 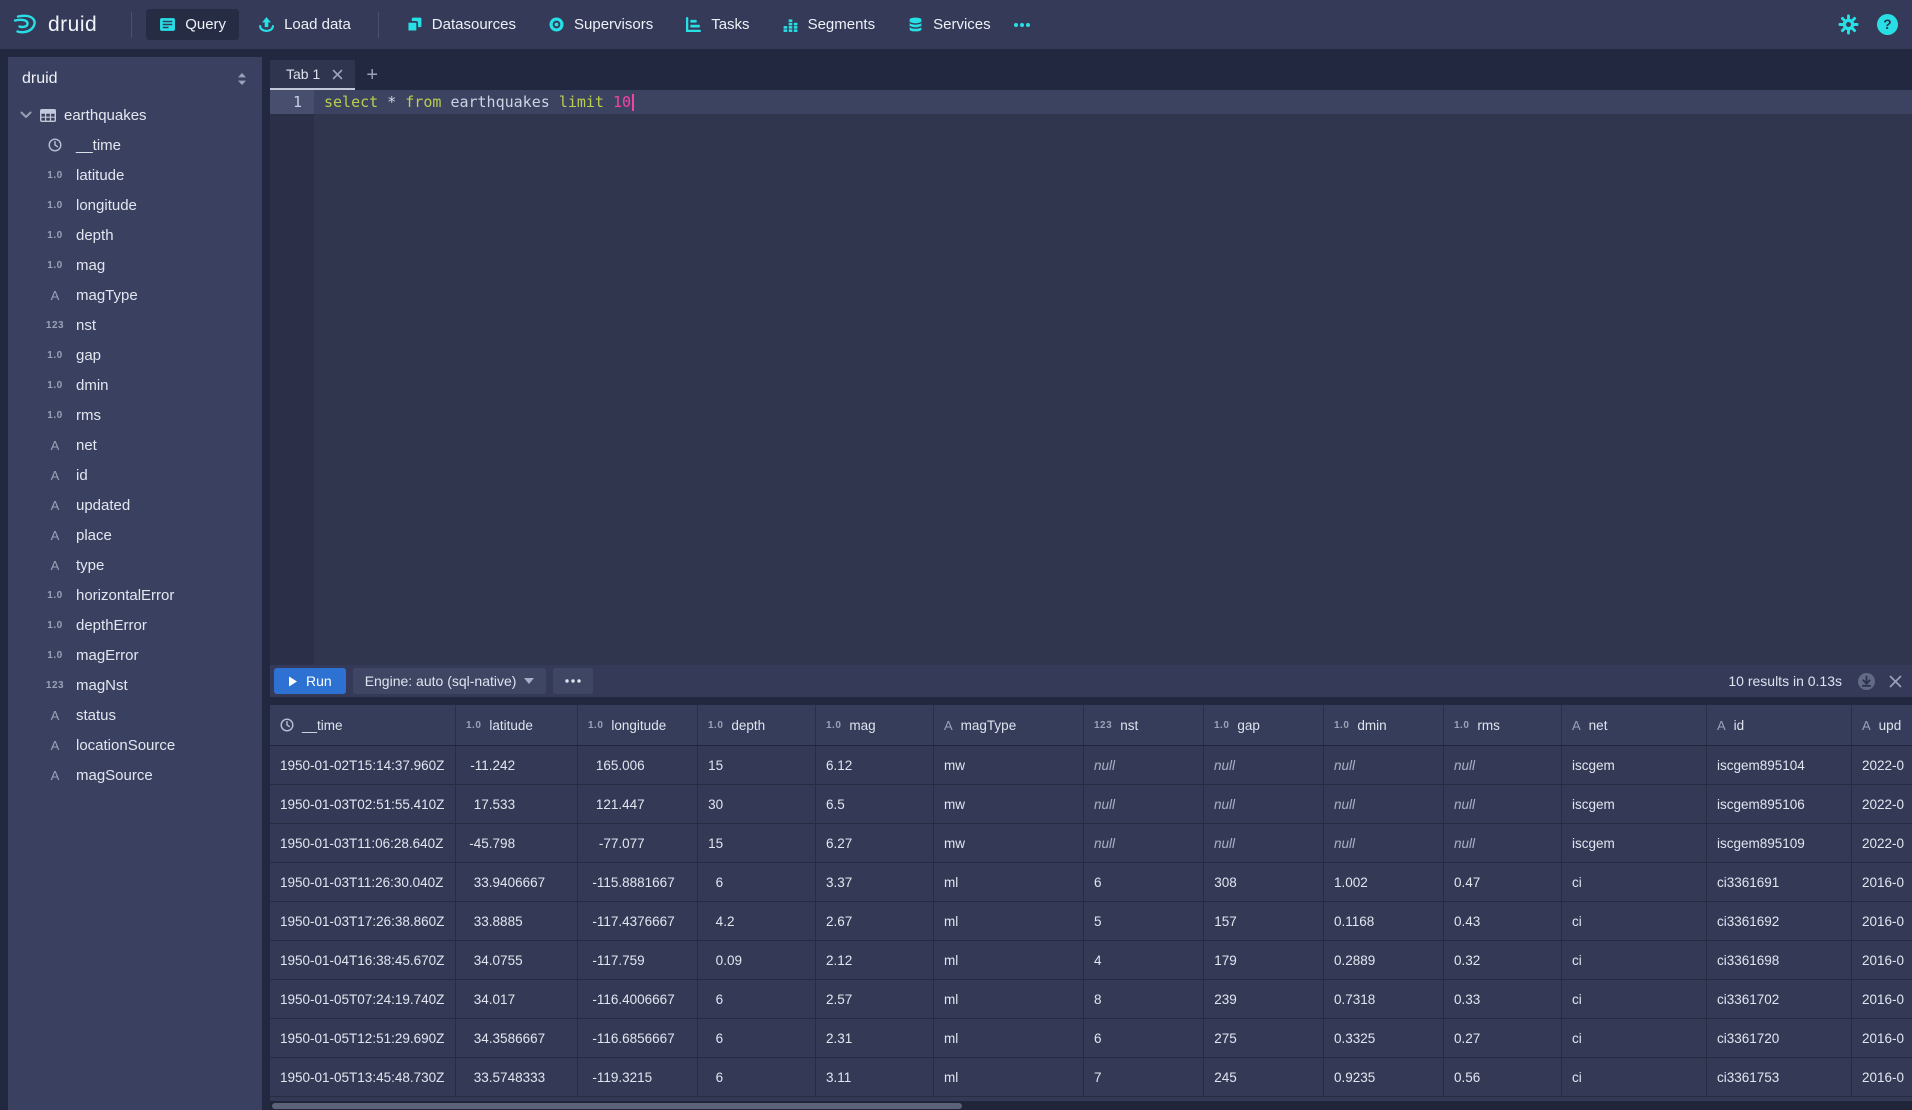 What do you see at coordinates (875, 882) in the screenshot?
I see `cell-mag: 3.37` at bounding box center [875, 882].